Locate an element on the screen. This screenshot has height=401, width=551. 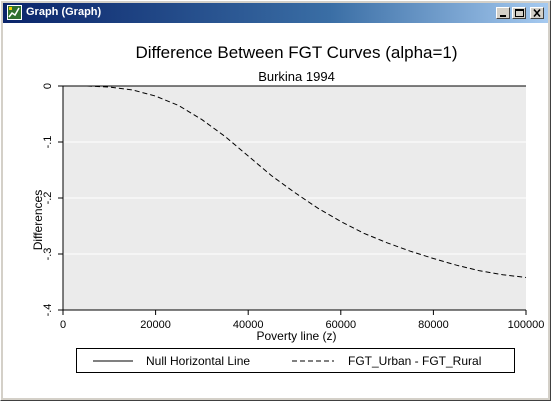
y-tick-label: -.2 is located at coordinates (48, 198).